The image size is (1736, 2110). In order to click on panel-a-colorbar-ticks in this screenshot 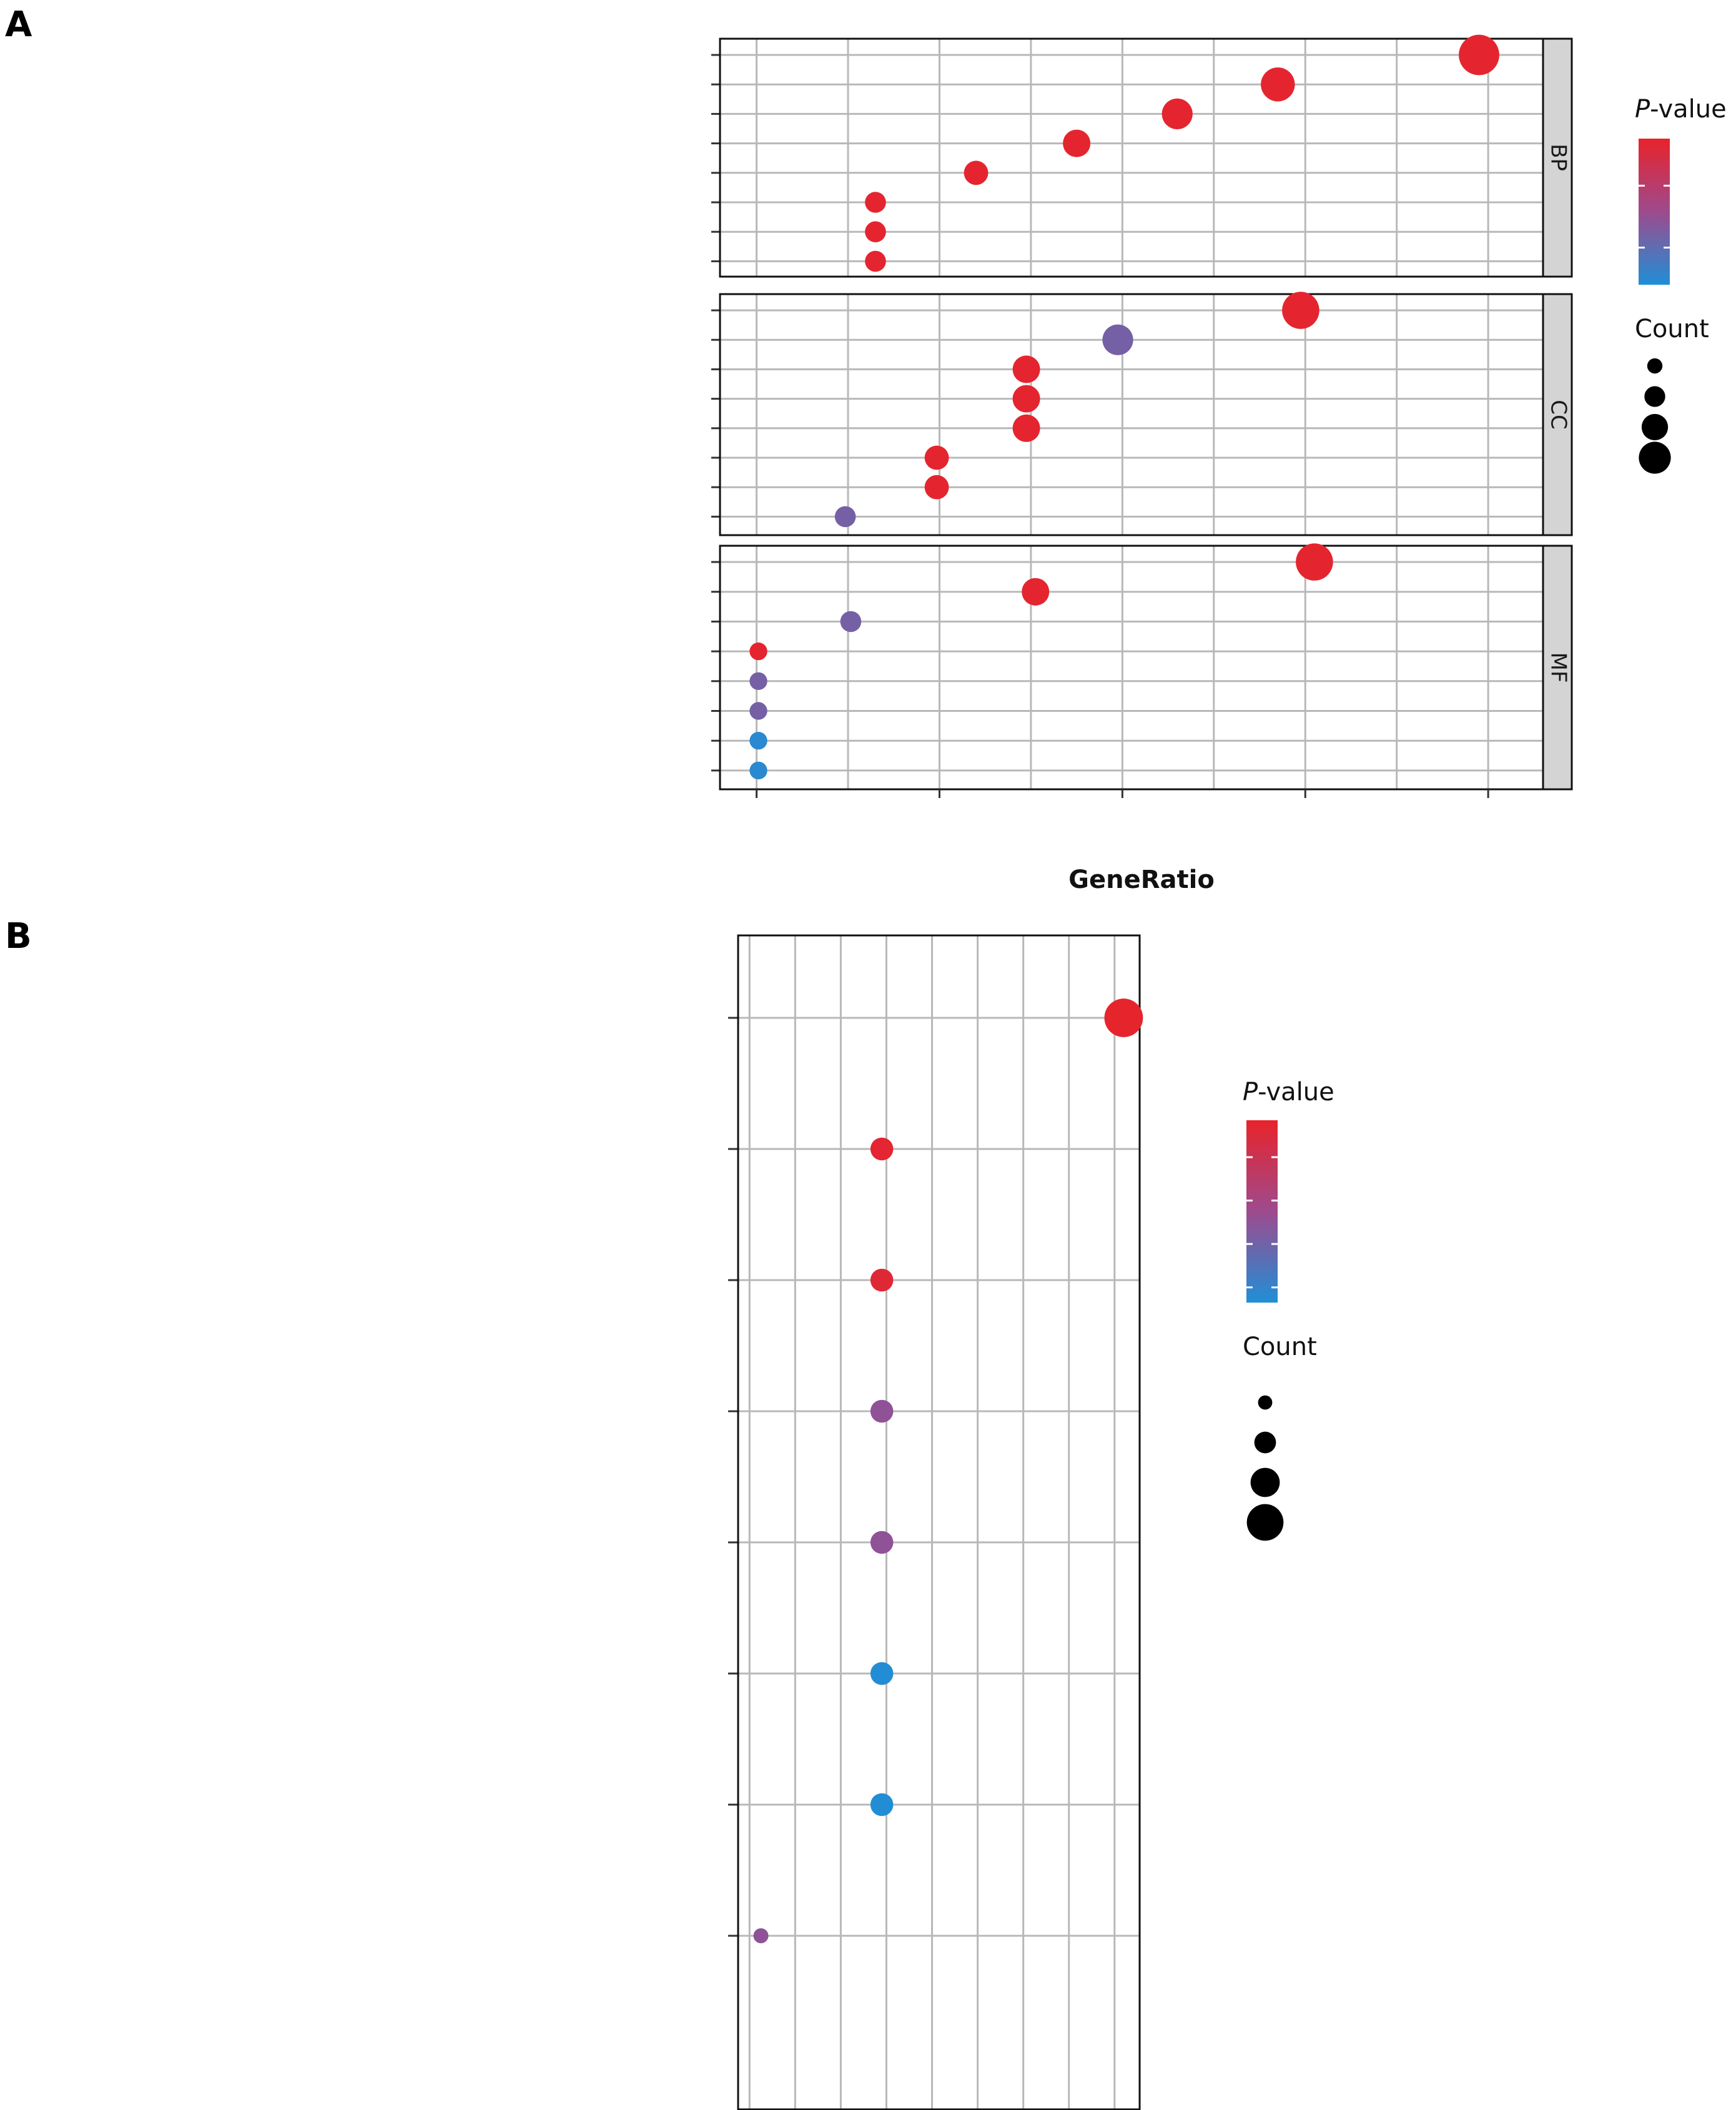, I will do `click(1654, 217)`.